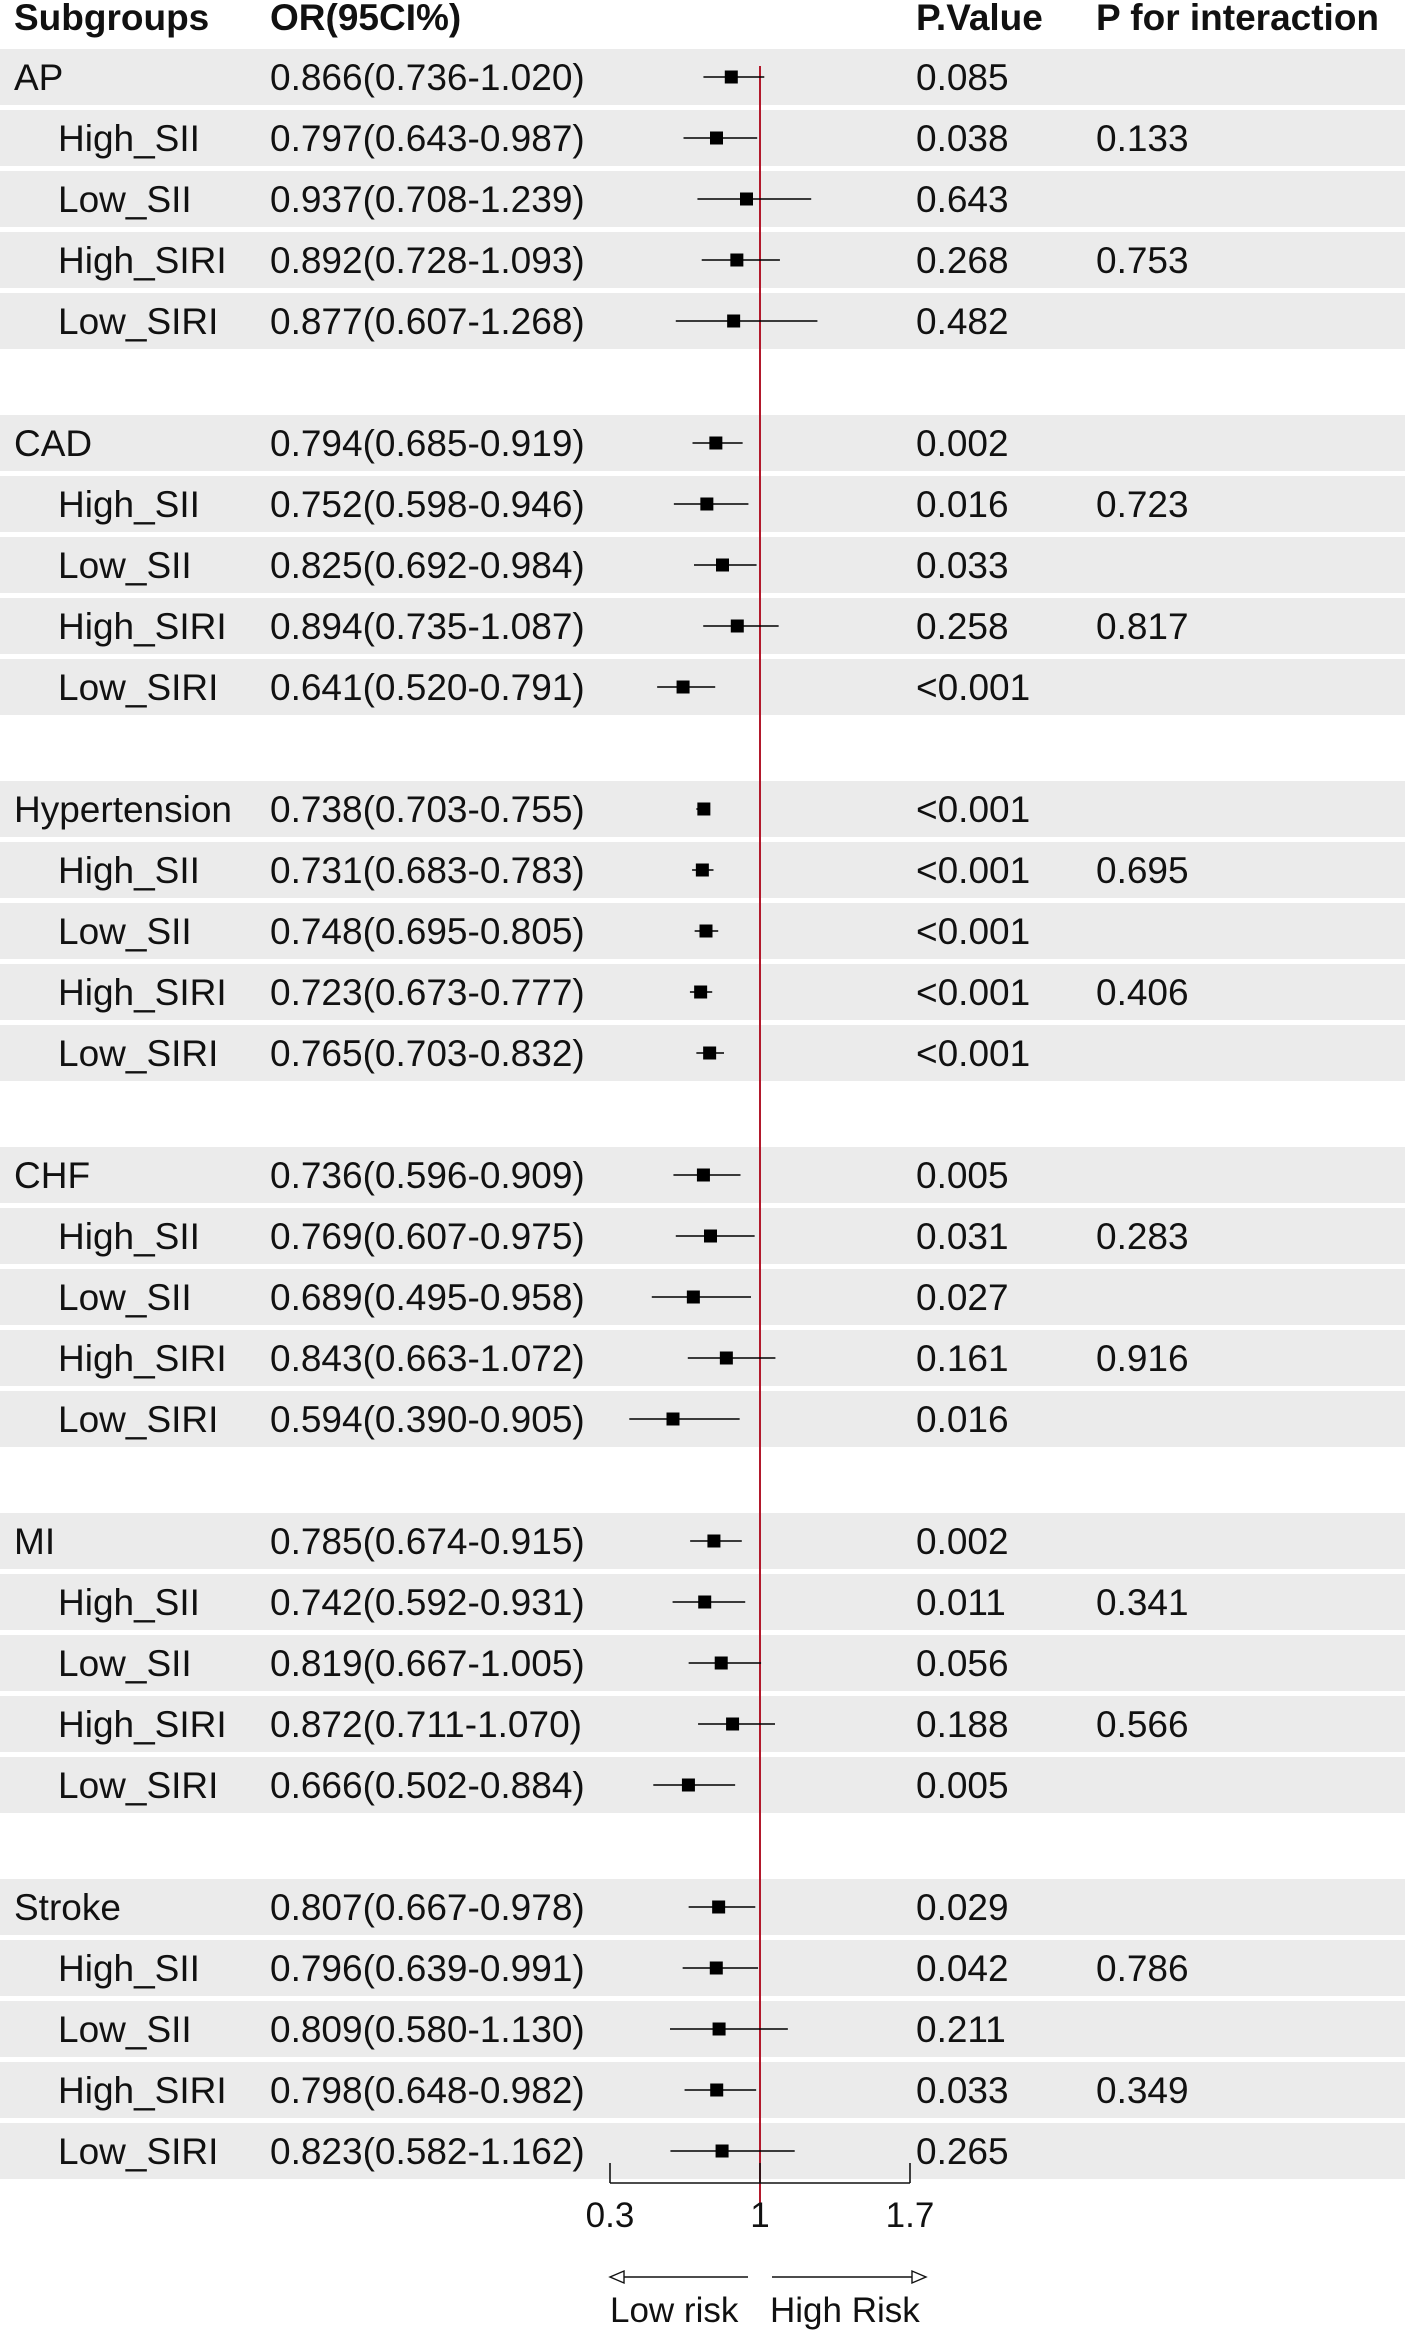  What do you see at coordinates (52, 1175) in the screenshot?
I see `row-label: CHF` at bounding box center [52, 1175].